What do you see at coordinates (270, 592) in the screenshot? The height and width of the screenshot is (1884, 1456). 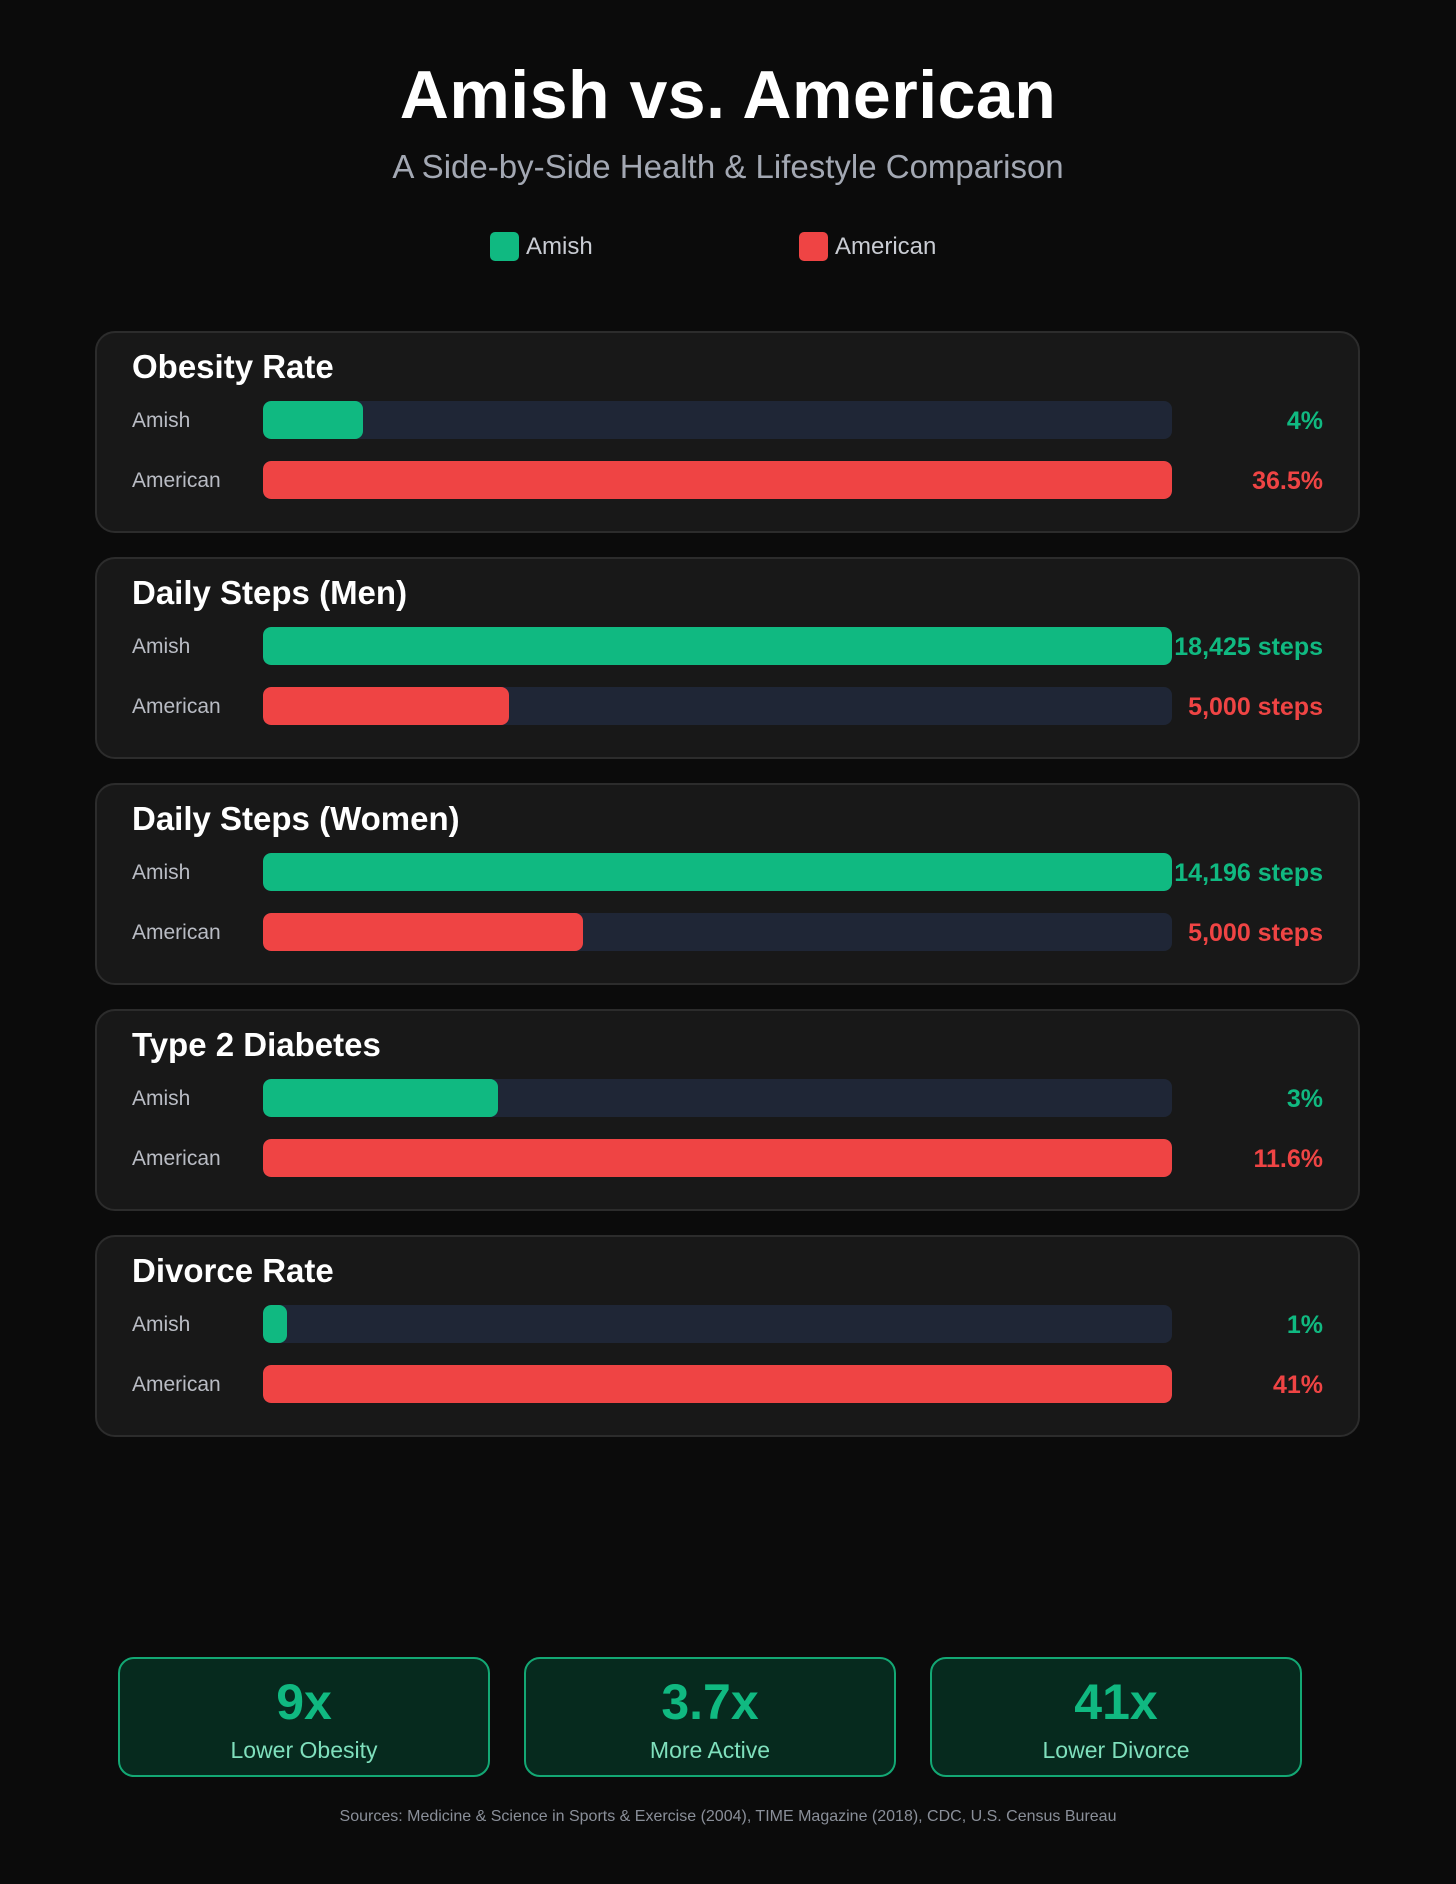 I see `panel-title: Daily Steps (Men)` at bounding box center [270, 592].